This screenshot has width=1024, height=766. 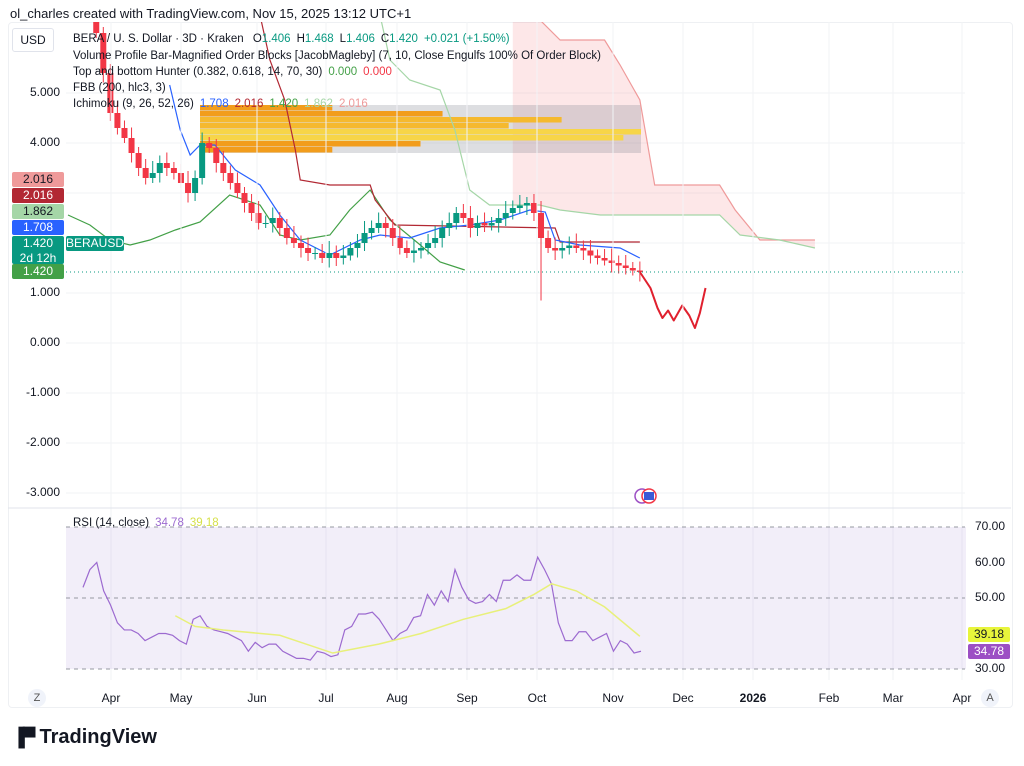 What do you see at coordinates (37, 698) in the screenshot?
I see `zoom-reset-button: Z` at bounding box center [37, 698].